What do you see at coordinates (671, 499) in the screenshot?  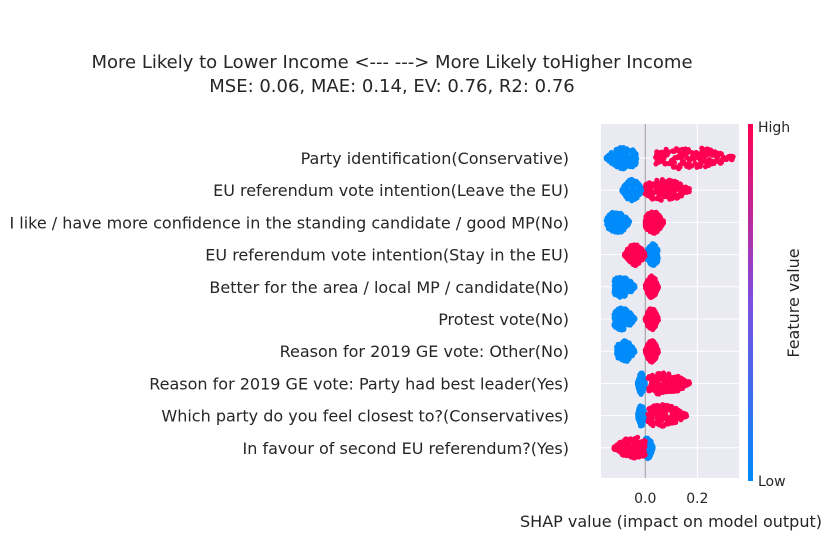 I see `x-tick-labels: 0.0 0.2` at bounding box center [671, 499].